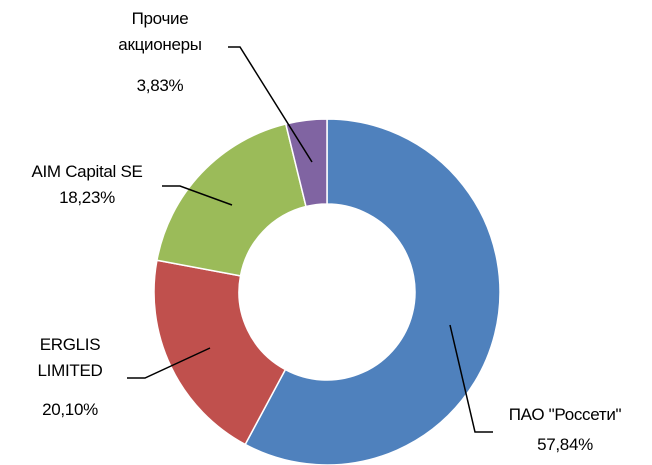  What do you see at coordinates (160, 85) in the screenshot?
I see `value-label: 3,83%` at bounding box center [160, 85].